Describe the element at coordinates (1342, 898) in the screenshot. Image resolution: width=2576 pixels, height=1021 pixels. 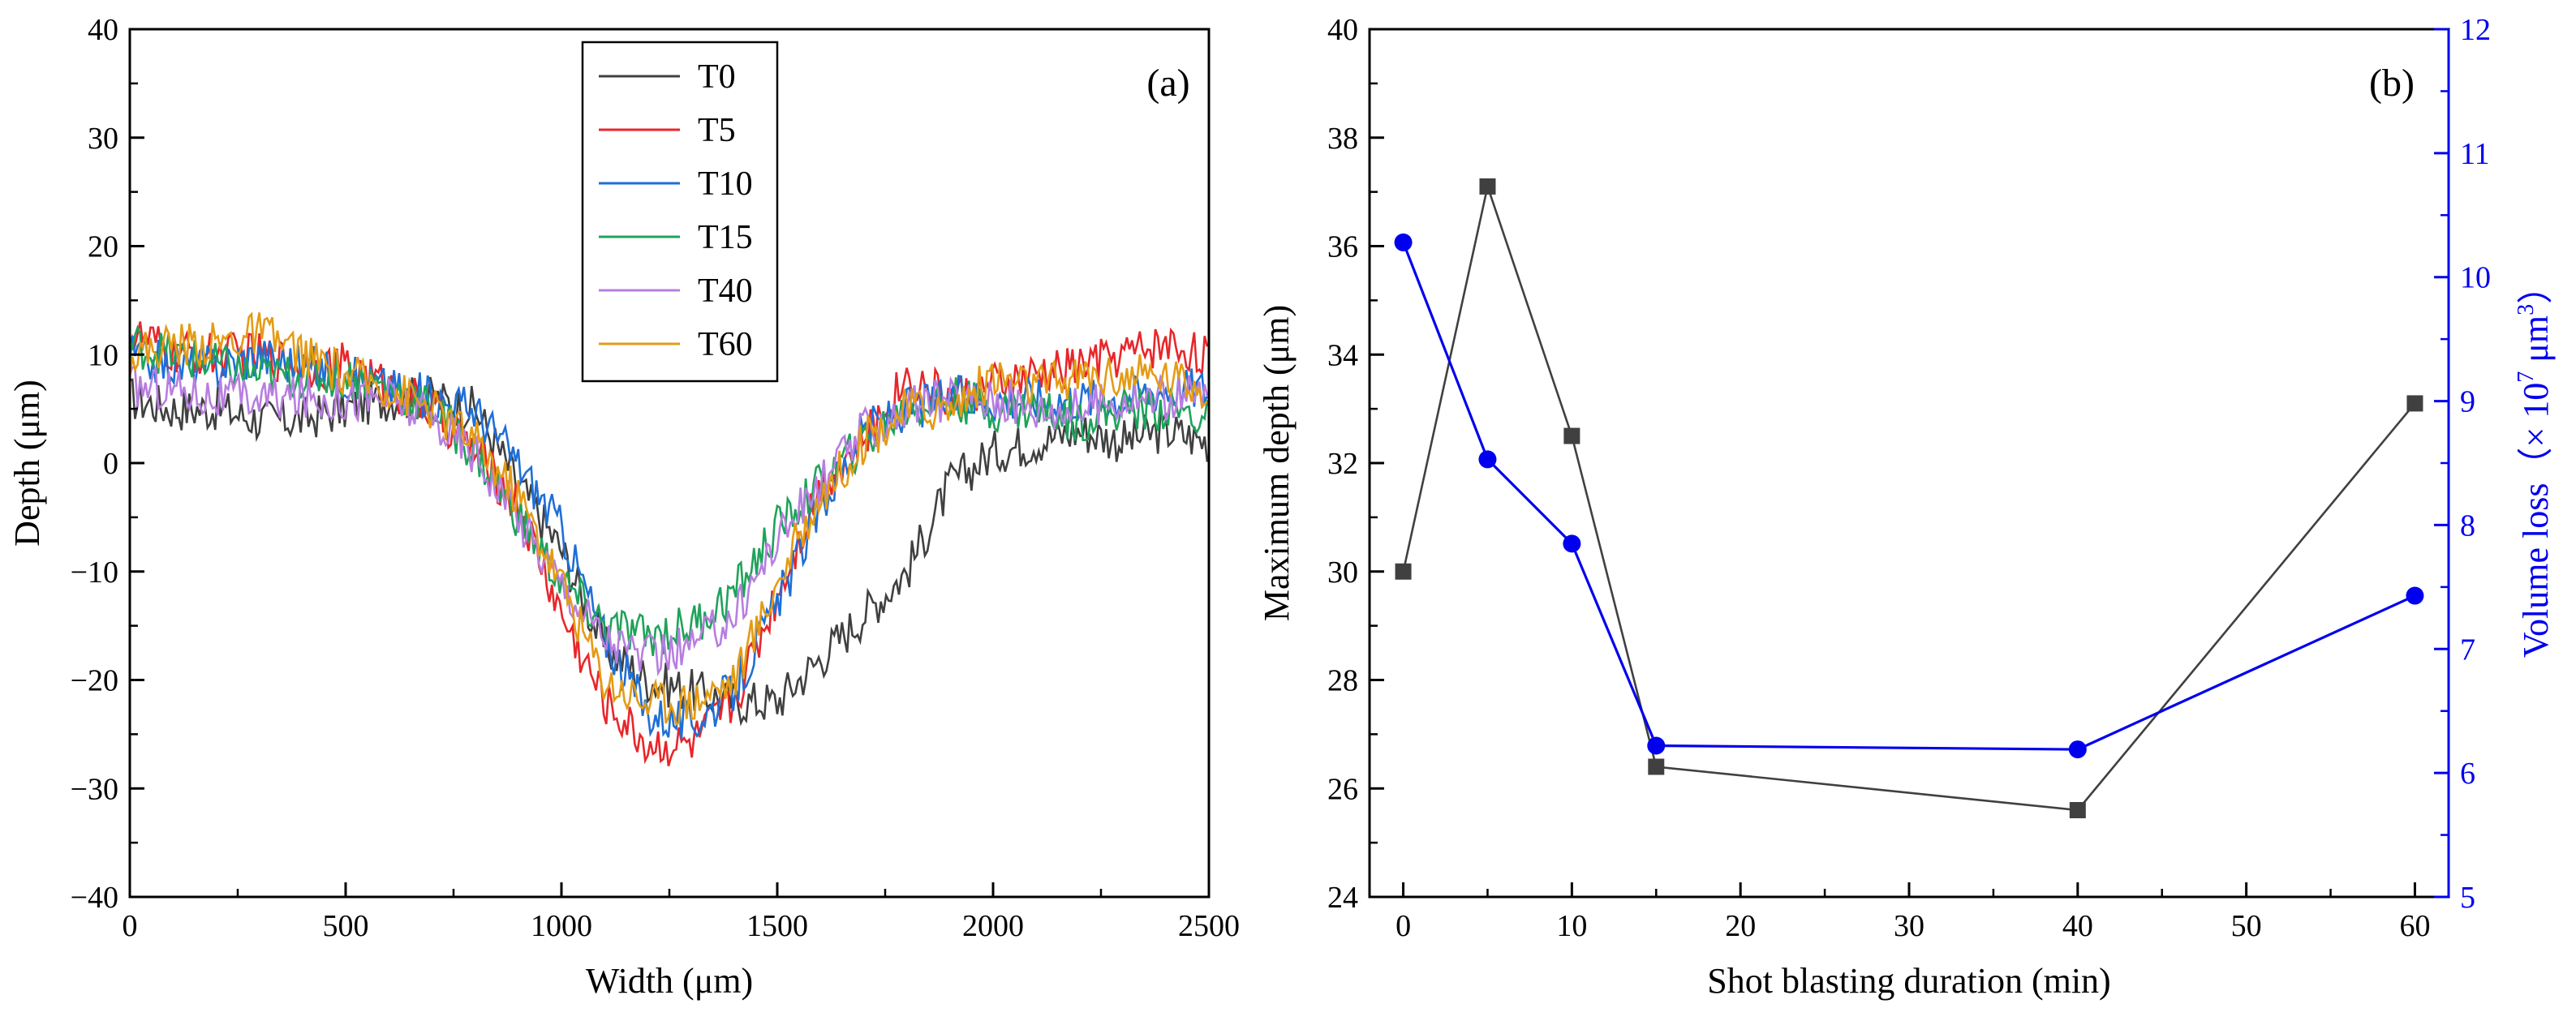
I see `y-tick-label: 24` at that location.